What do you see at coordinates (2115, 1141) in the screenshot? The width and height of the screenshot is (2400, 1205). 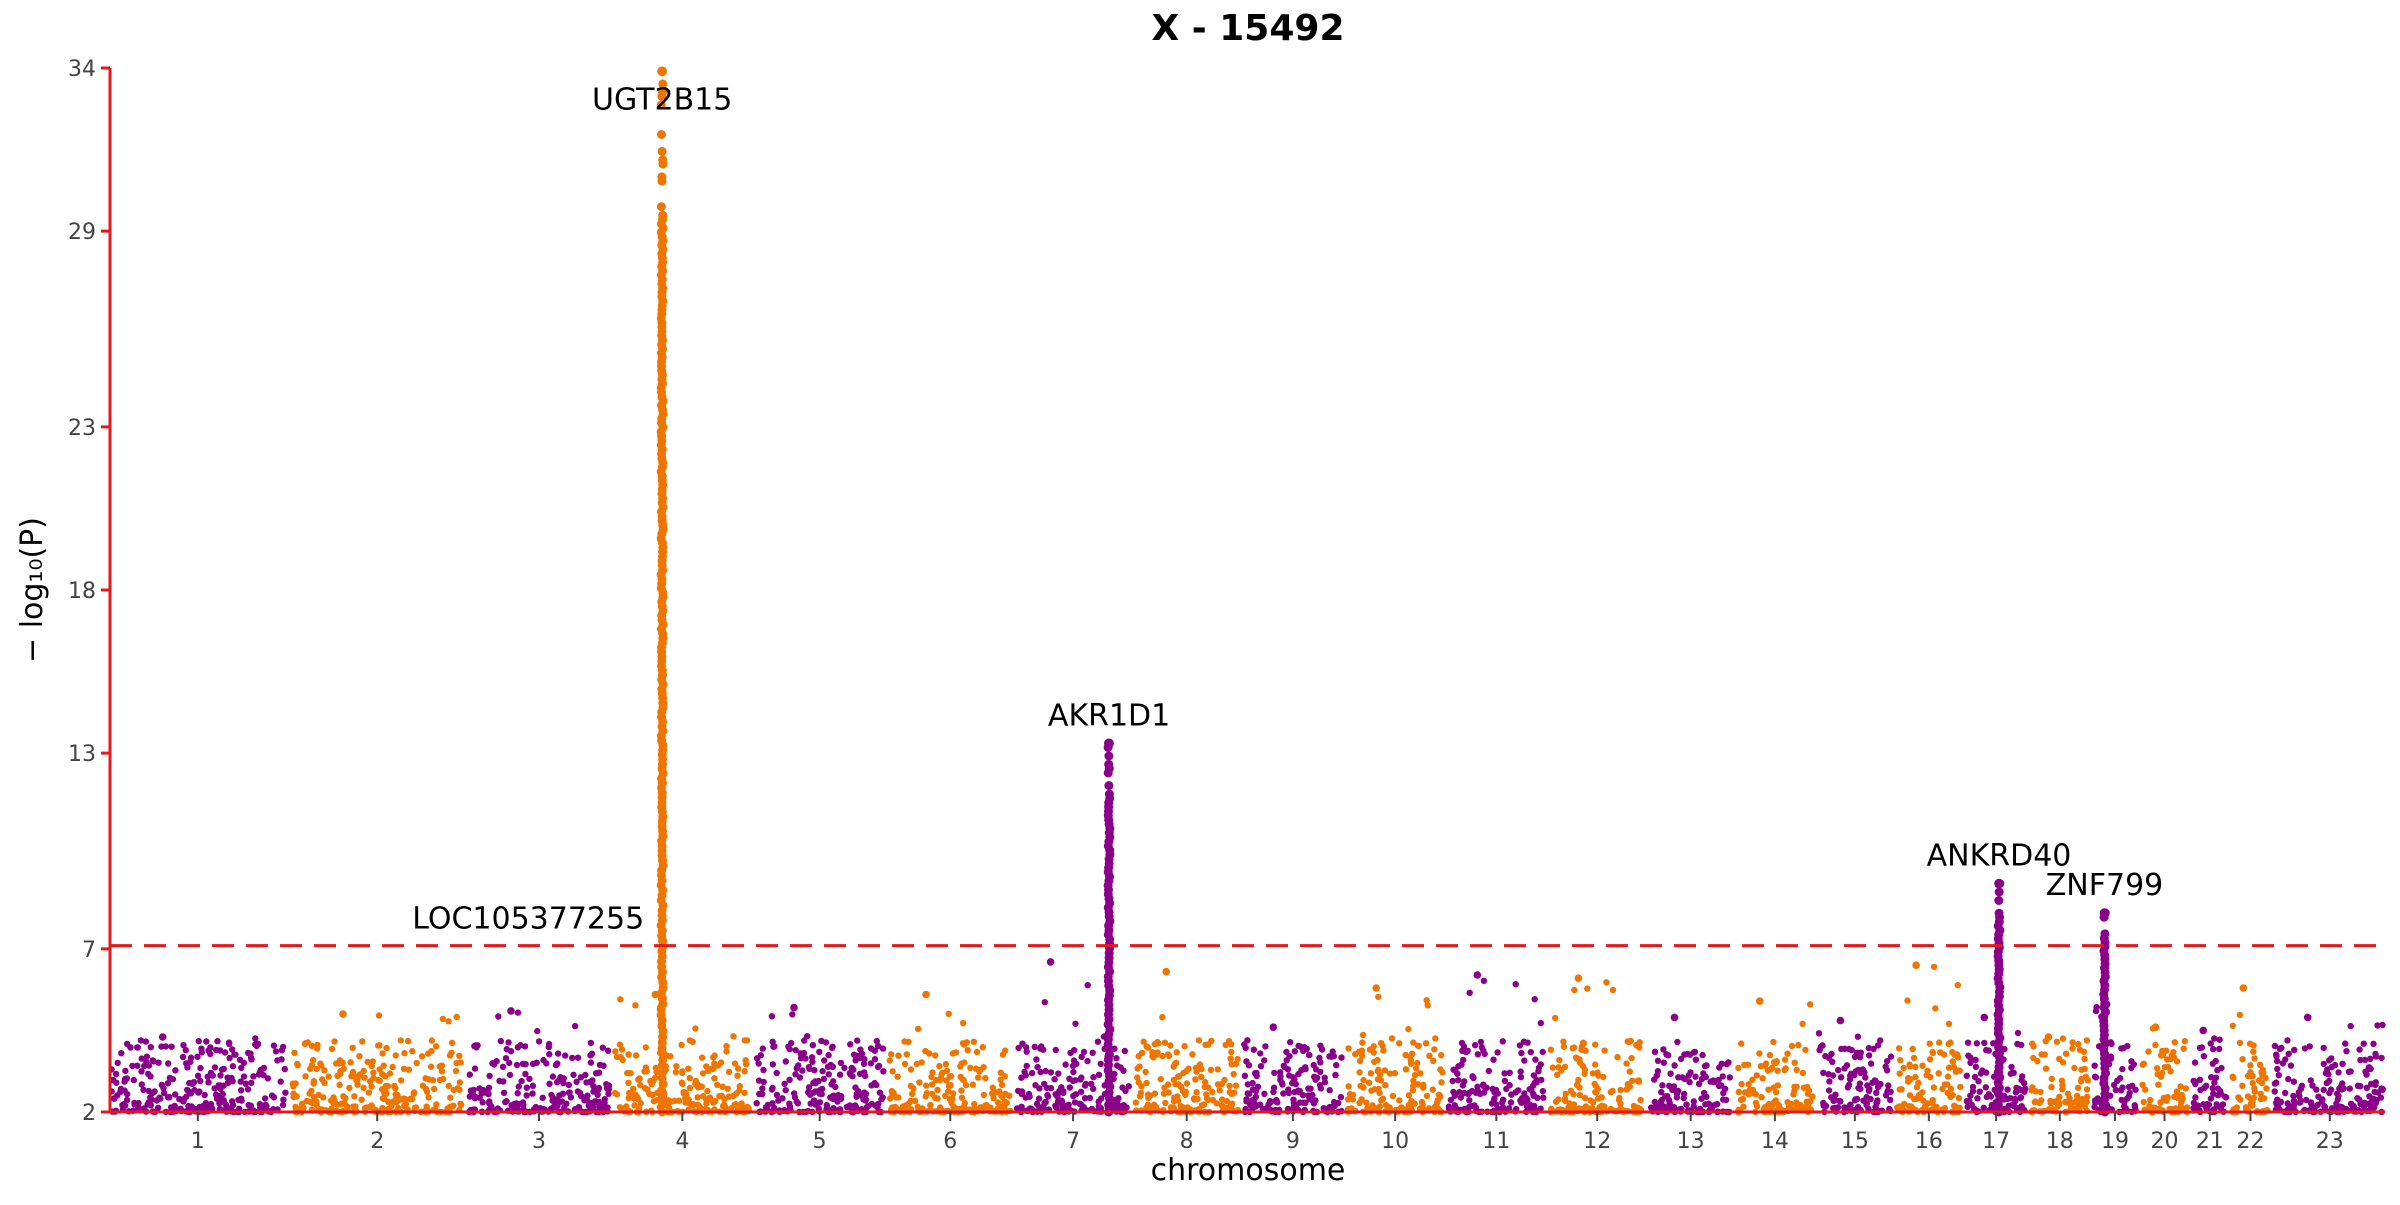 I see `x-tick-label: 19` at bounding box center [2115, 1141].